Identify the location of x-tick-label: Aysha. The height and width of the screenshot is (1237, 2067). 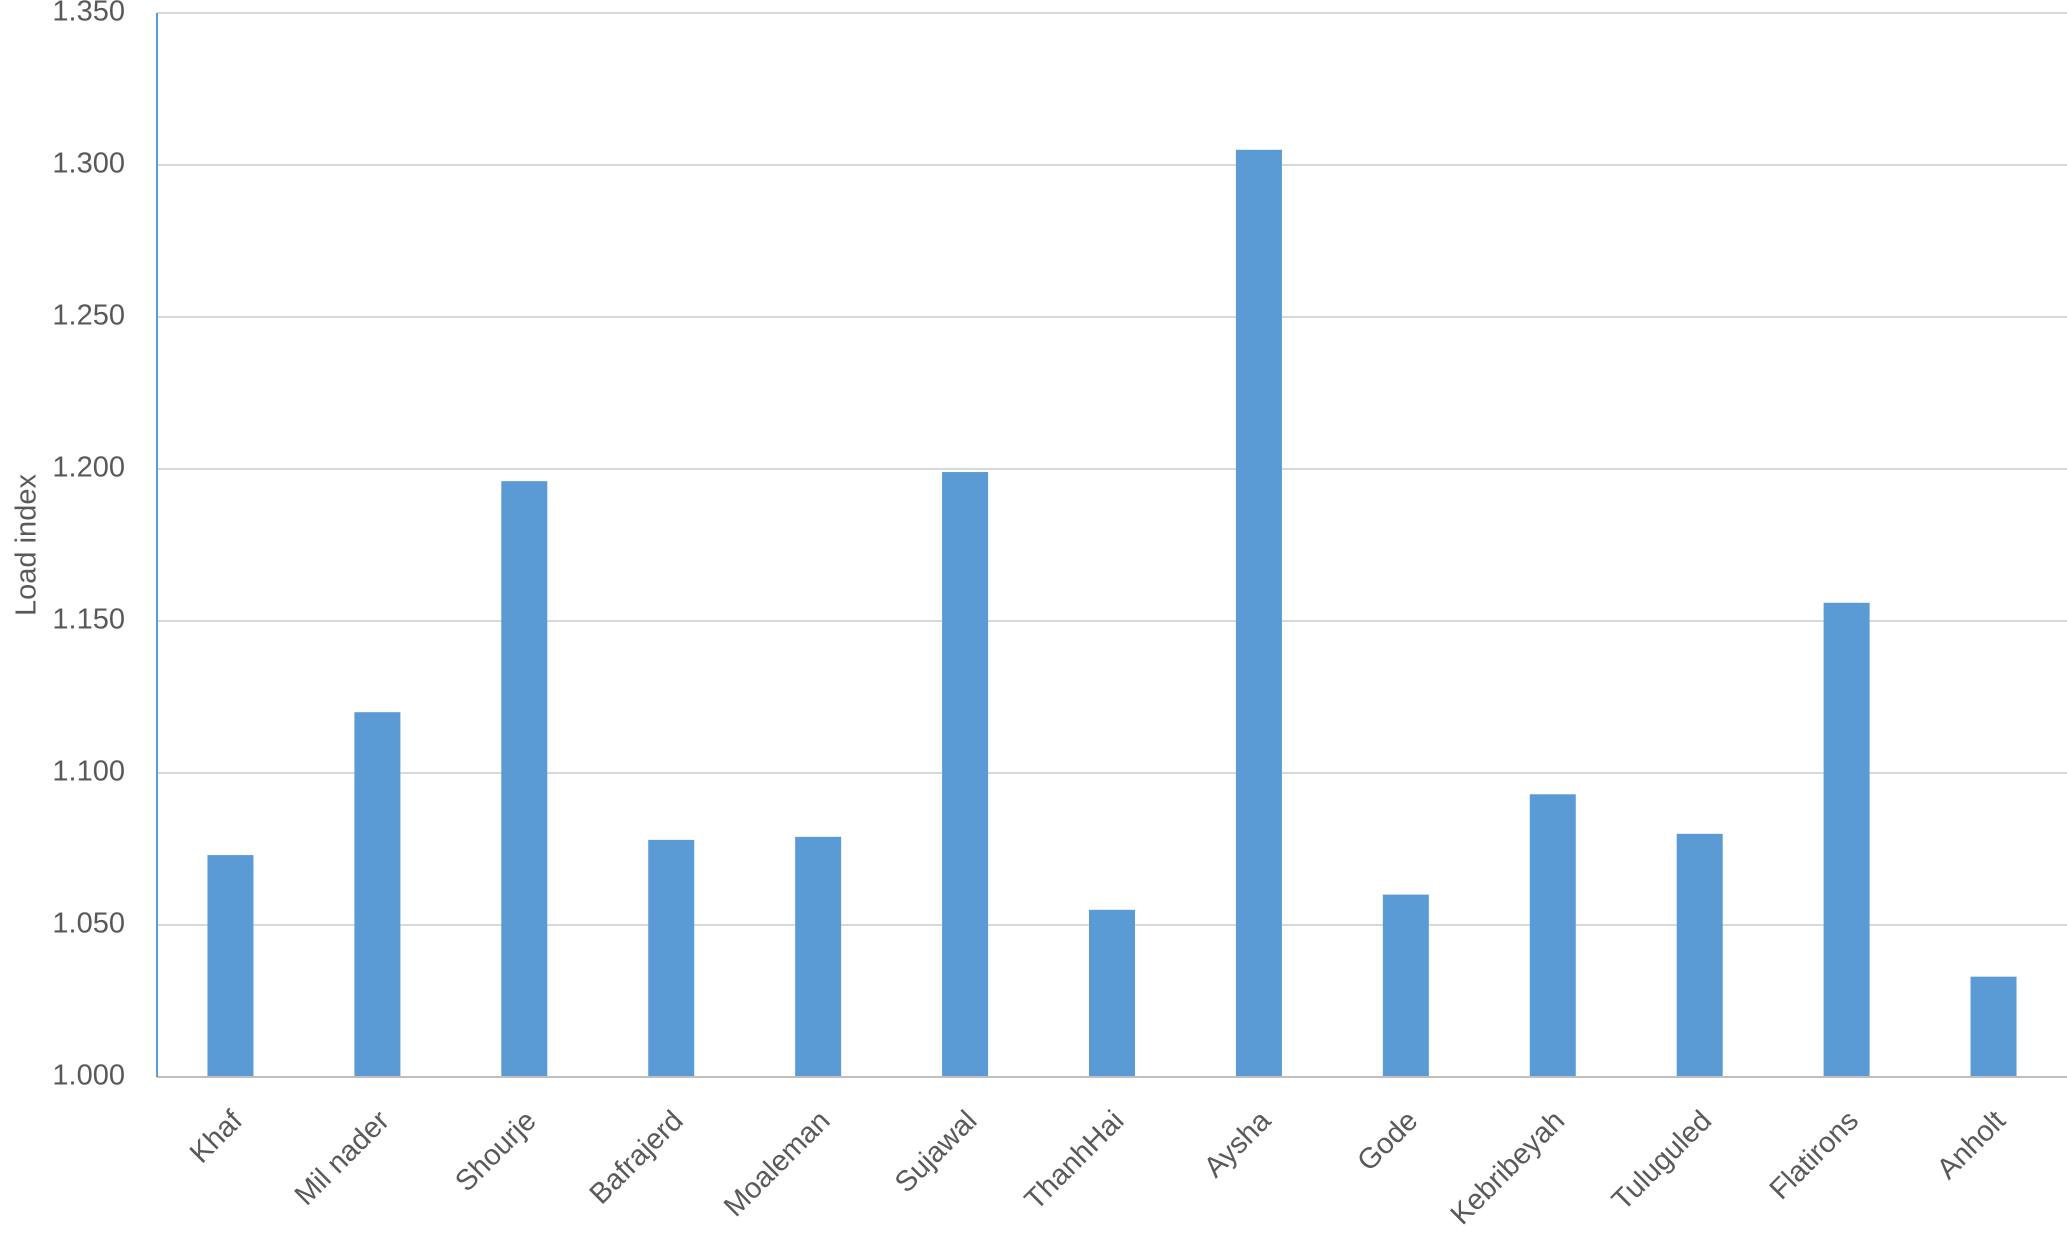
(1238, 1144).